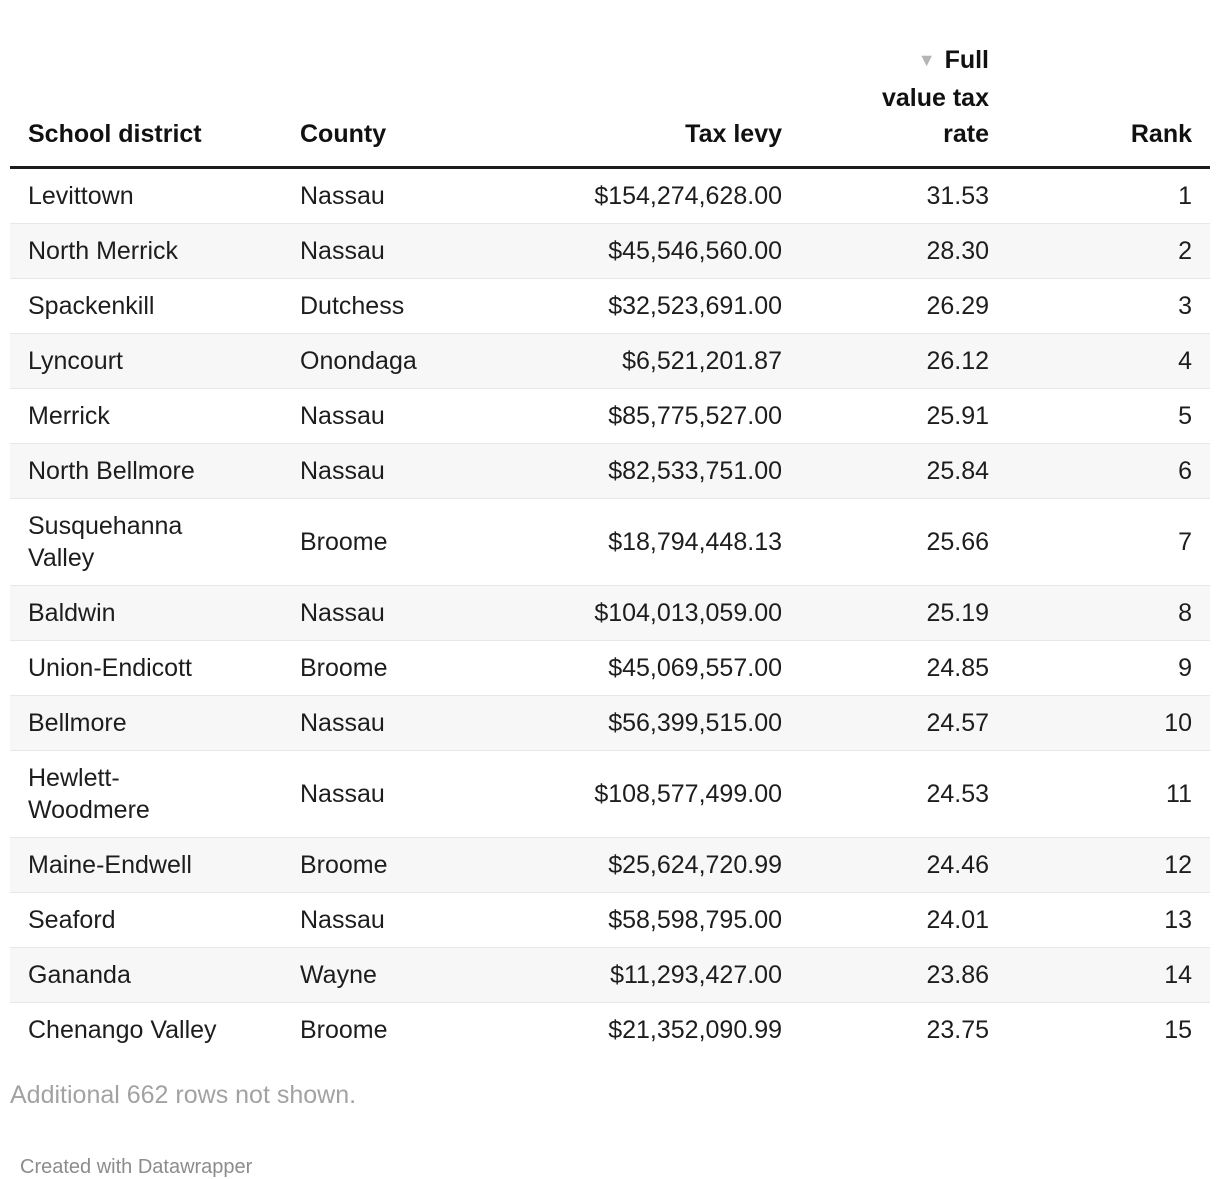  I want to click on cell-county: Onondaga, so click(382, 361).